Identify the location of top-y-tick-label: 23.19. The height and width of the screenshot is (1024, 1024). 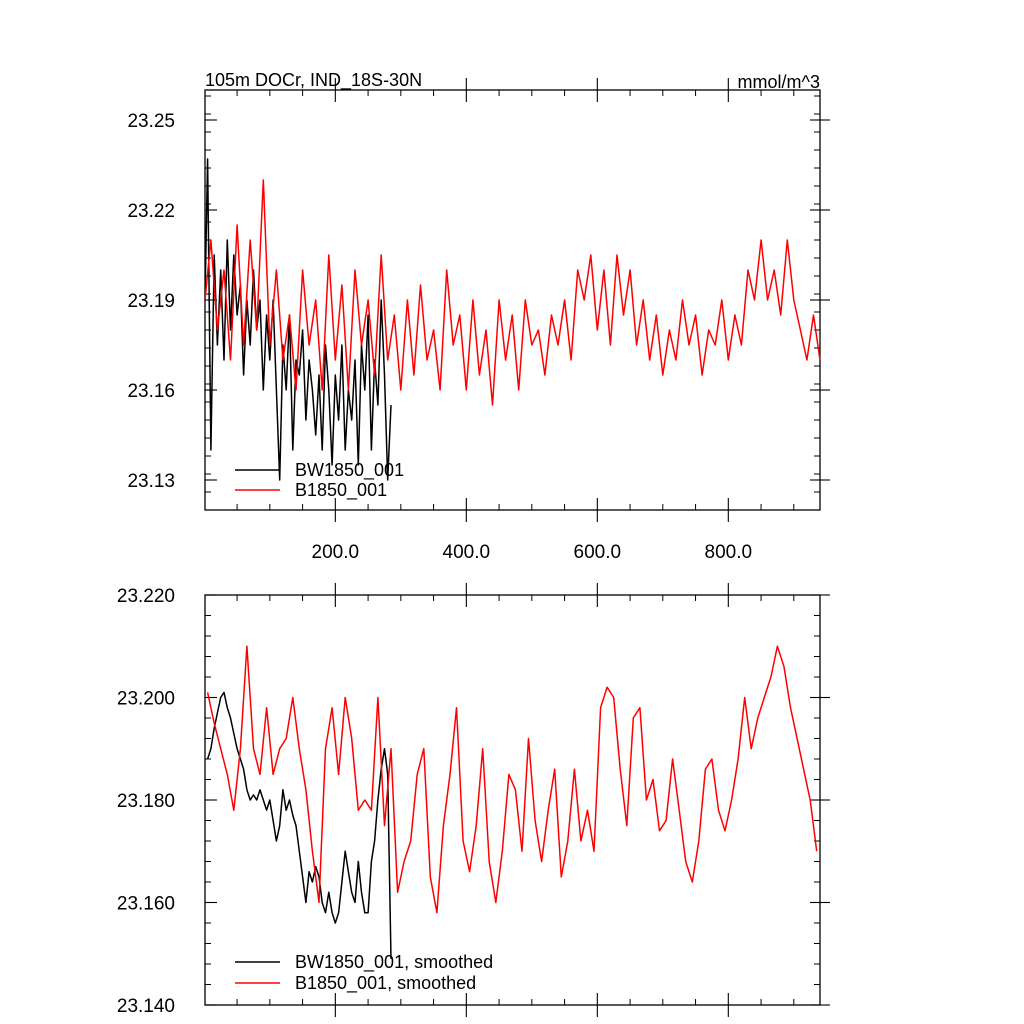
(151, 301).